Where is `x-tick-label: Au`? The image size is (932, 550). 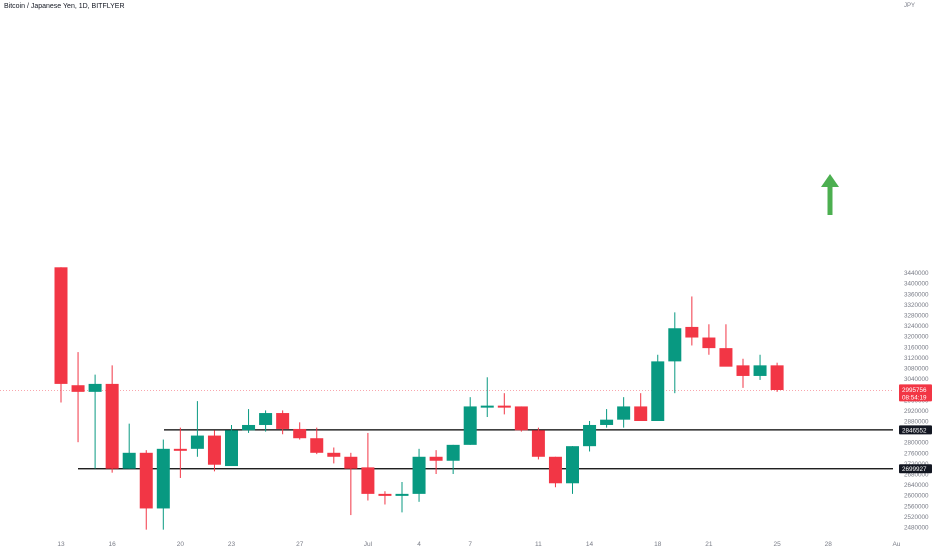 x-tick-label: Au is located at coordinates (896, 544).